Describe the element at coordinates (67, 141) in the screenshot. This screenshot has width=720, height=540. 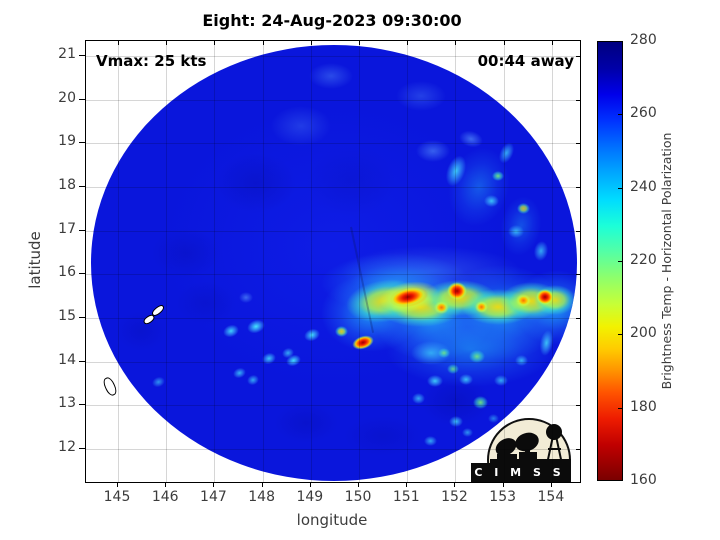
I see `y-tick-label: 19` at that location.